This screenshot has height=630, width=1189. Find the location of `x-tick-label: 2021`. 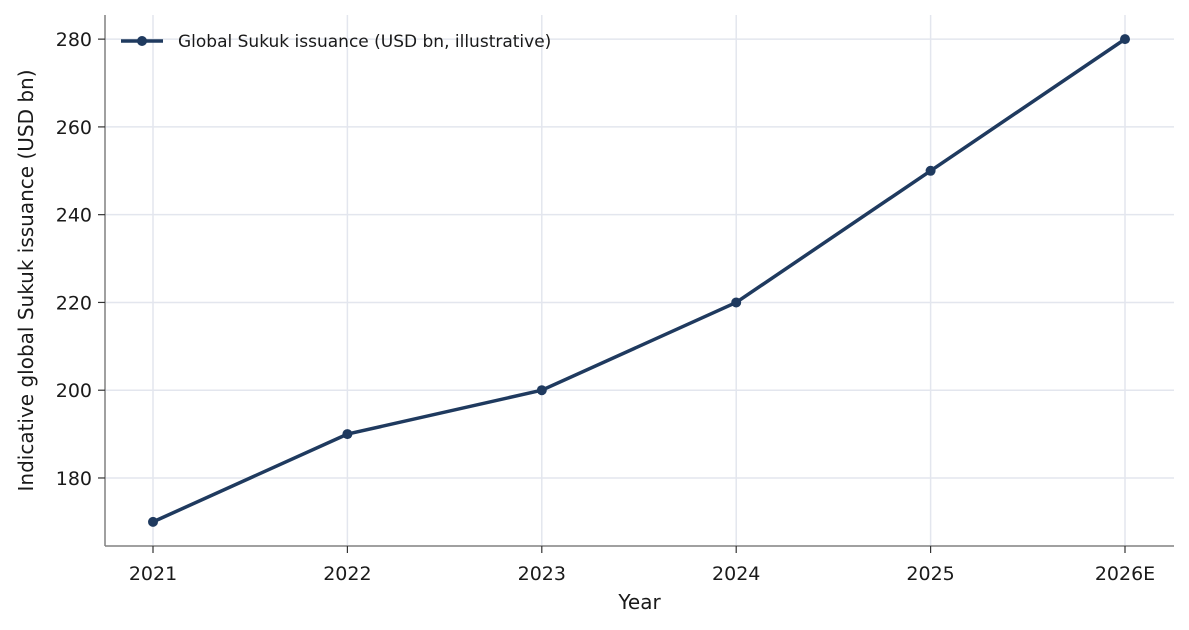

x-tick-label: 2021 is located at coordinates (153, 574).